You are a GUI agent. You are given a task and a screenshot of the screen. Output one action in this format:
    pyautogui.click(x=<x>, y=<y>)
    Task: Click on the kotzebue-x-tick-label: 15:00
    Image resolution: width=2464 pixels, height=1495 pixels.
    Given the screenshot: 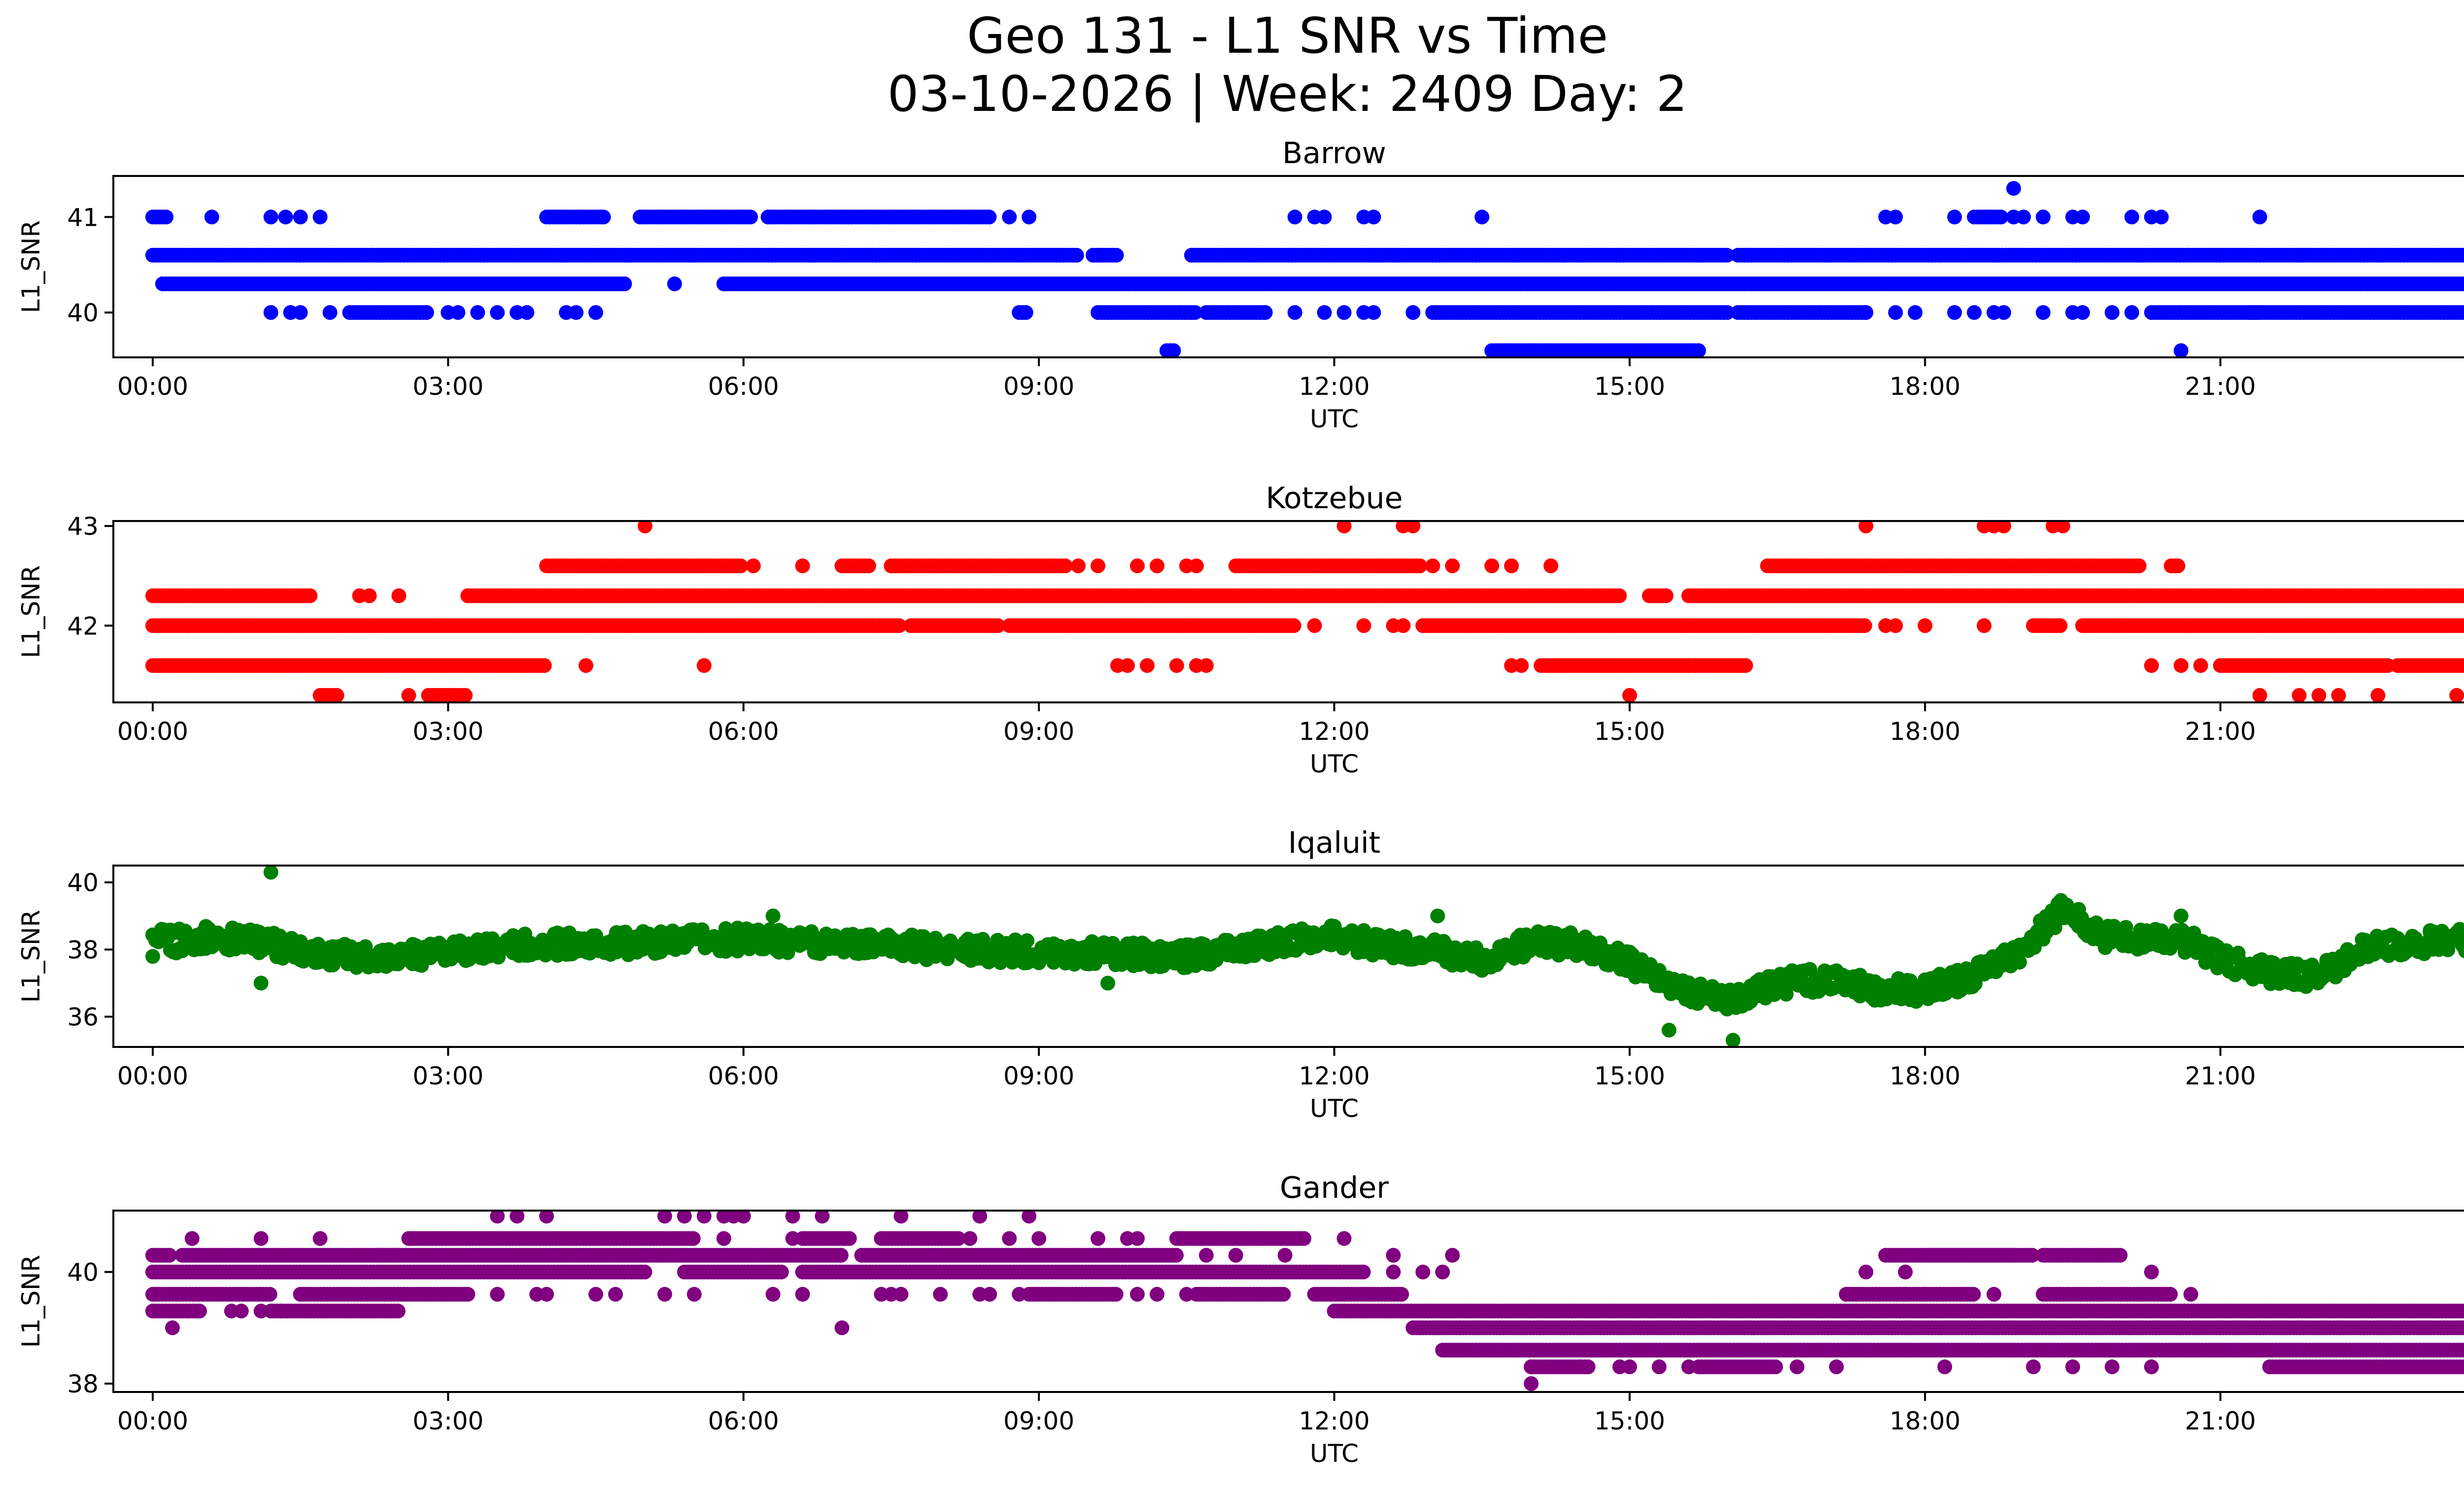 What is the action you would take?
    pyautogui.click(x=1629, y=731)
    